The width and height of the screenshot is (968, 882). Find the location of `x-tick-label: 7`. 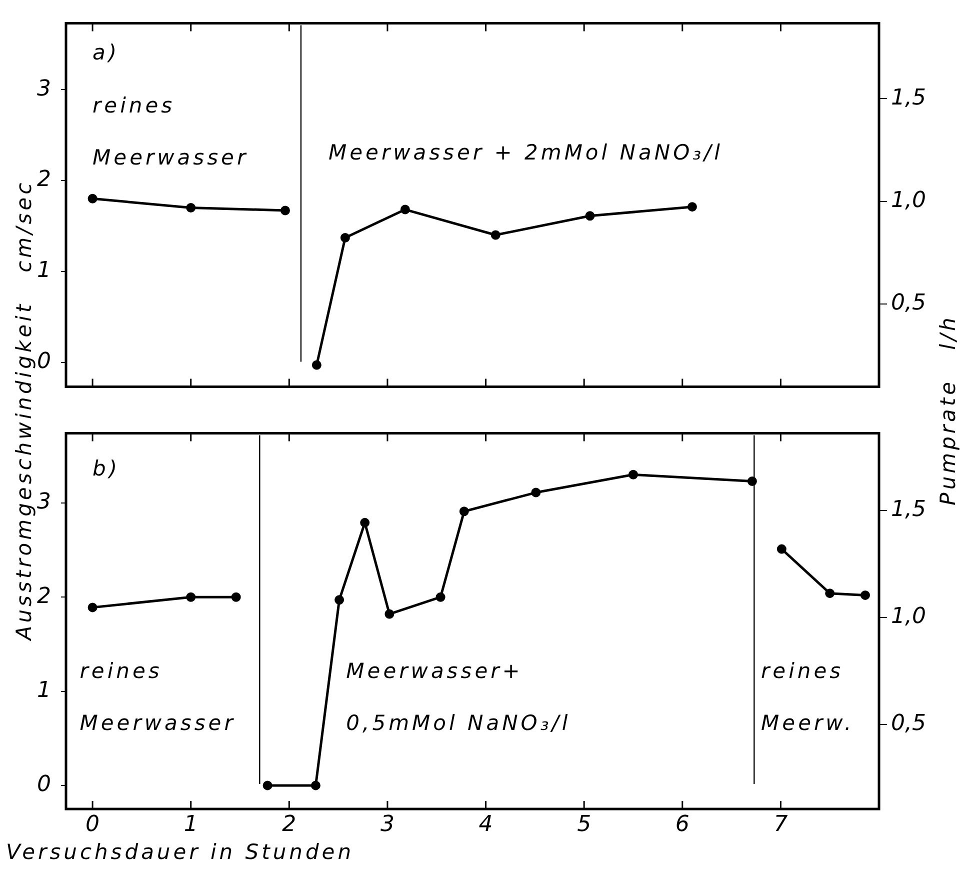

x-tick-label: 7 is located at coordinates (781, 824).